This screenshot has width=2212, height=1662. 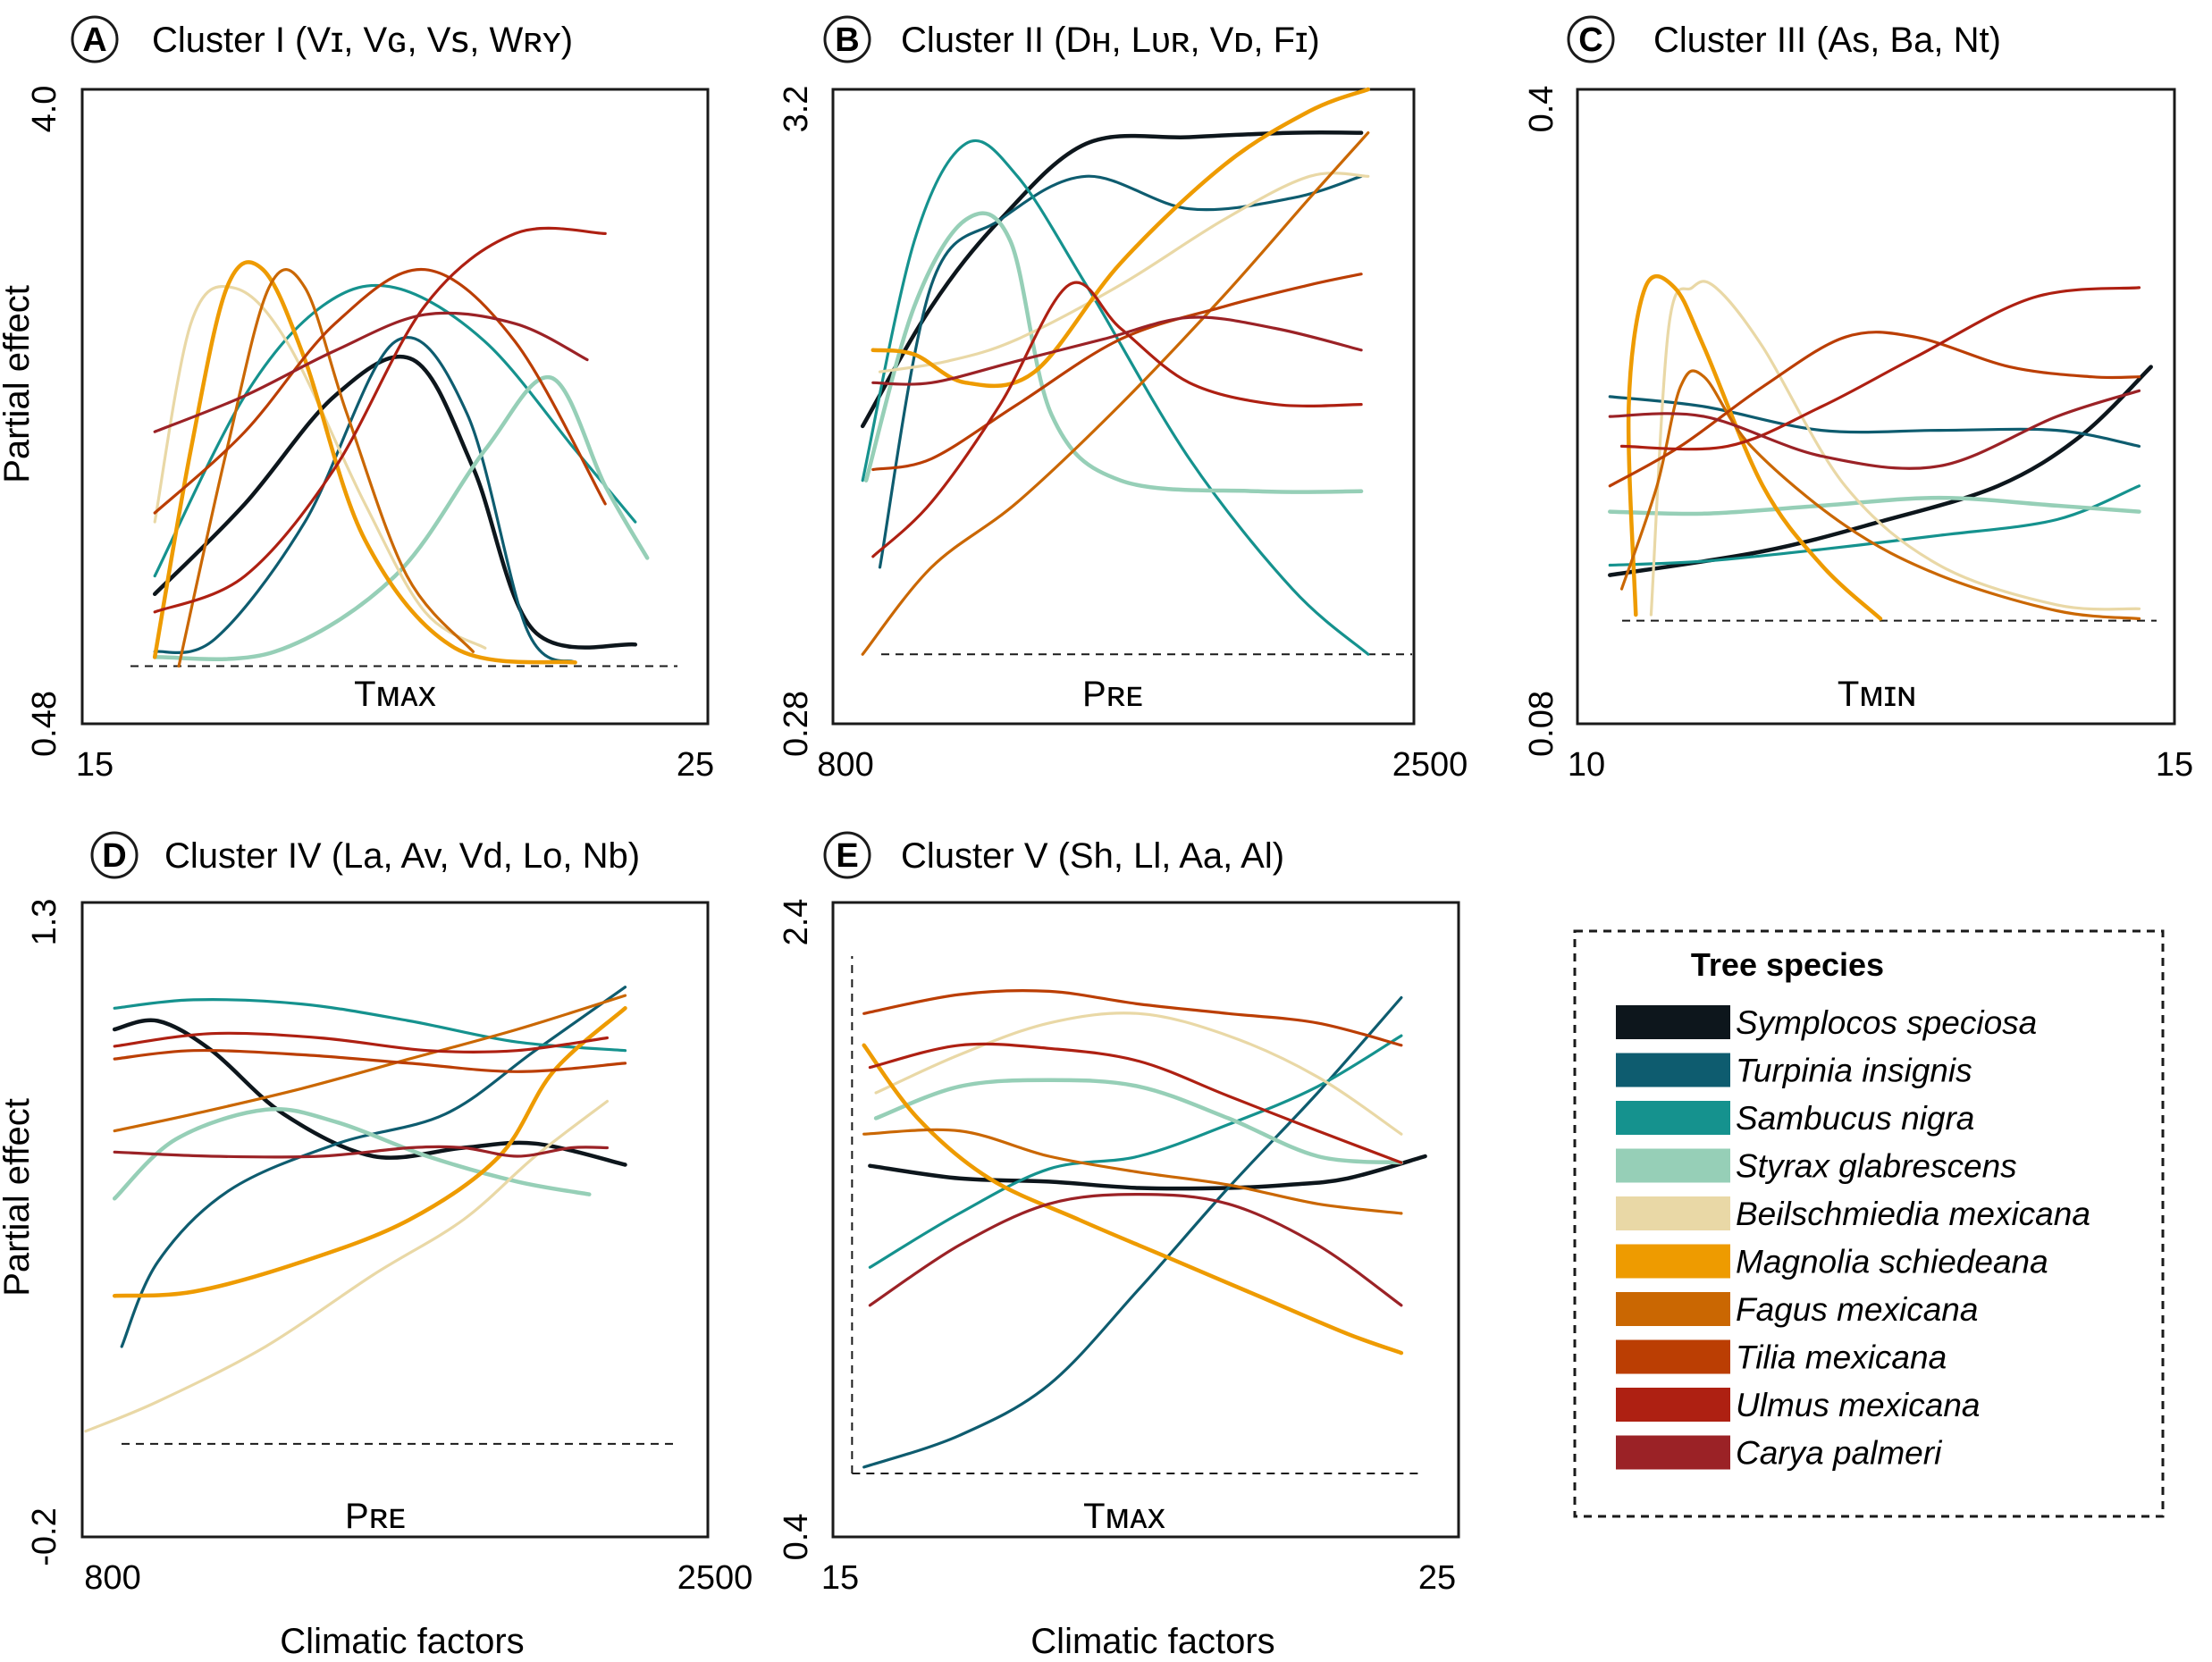 What do you see at coordinates (1886, 1022) in the screenshot?
I see `legend-label: Symplocos speciosa` at bounding box center [1886, 1022].